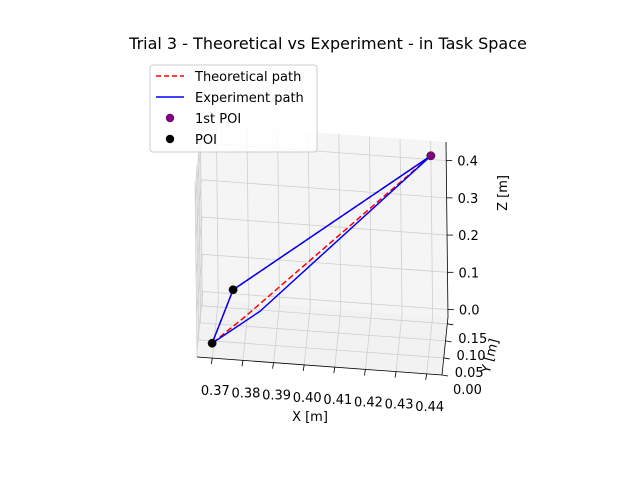 The width and height of the screenshot is (640, 480). I want to click on x-tick-label: 0.43, so click(399, 405).